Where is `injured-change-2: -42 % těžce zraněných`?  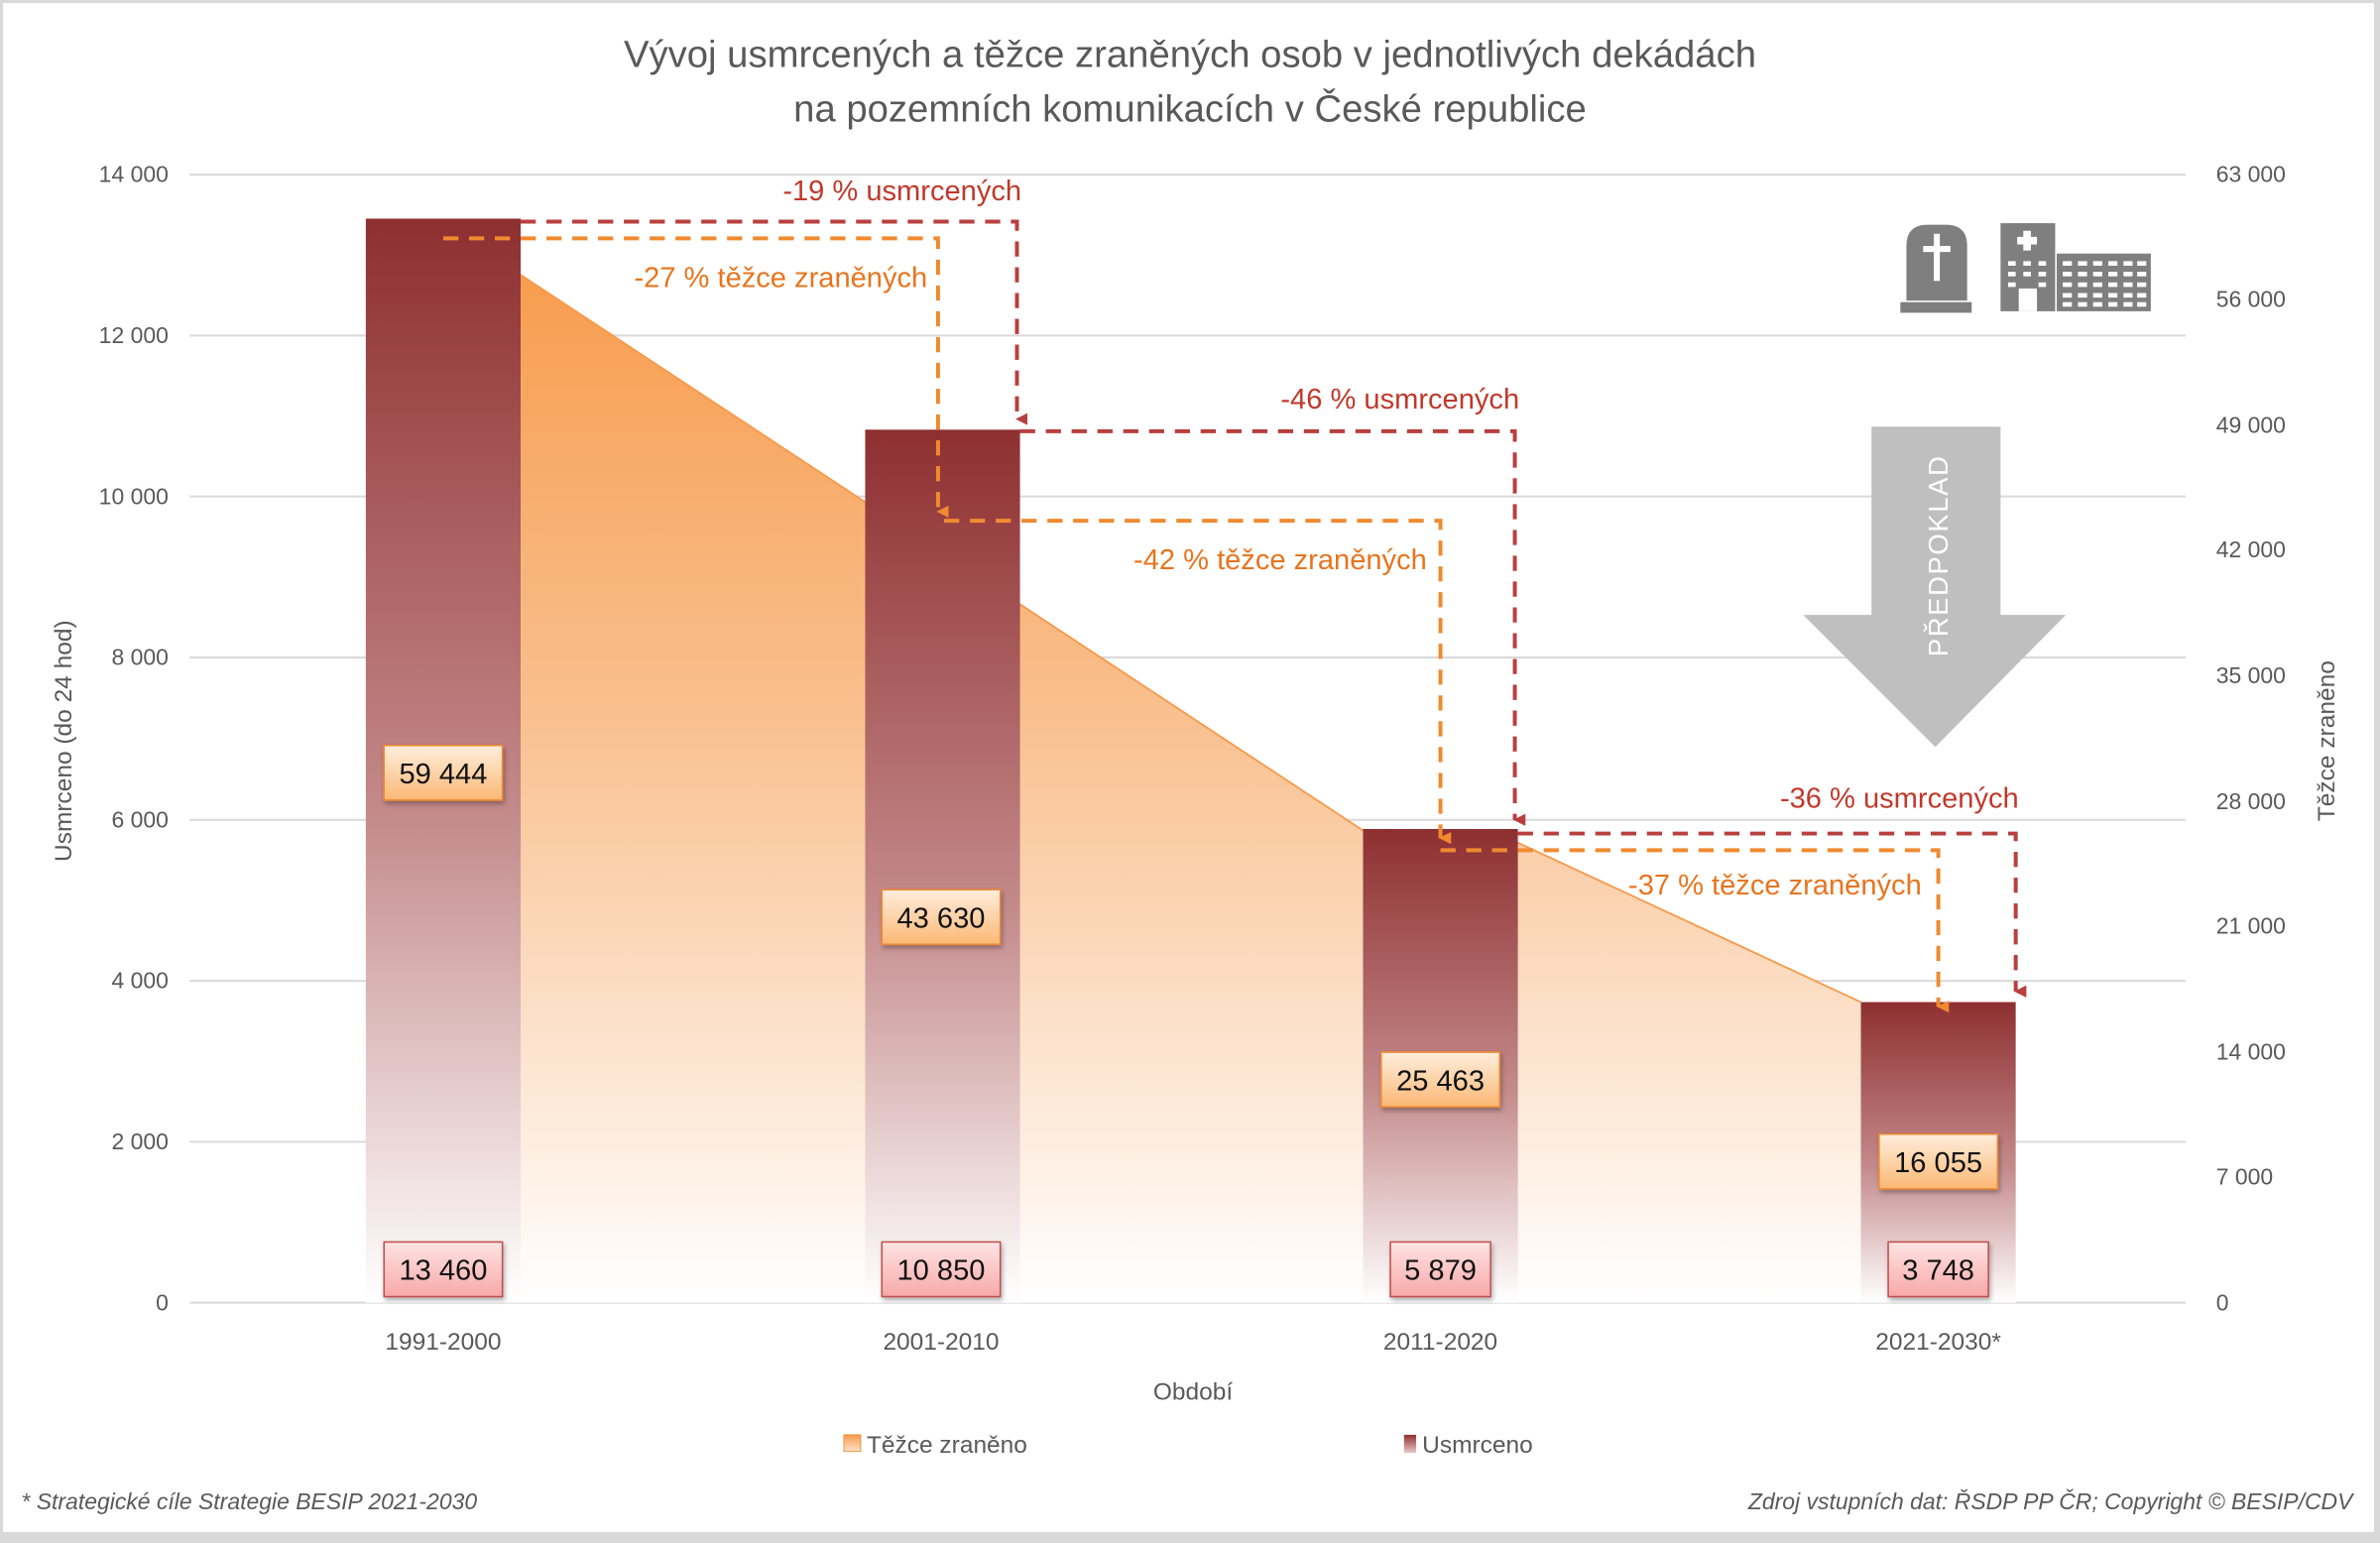
injured-change-2: -42 % těžce zraněných is located at coordinates (1280, 560).